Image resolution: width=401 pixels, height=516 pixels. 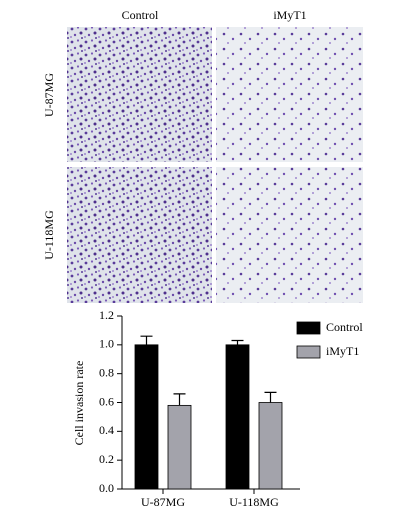 What do you see at coordinates (289, 15) in the screenshot?
I see `column-label: iMyT1` at bounding box center [289, 15].